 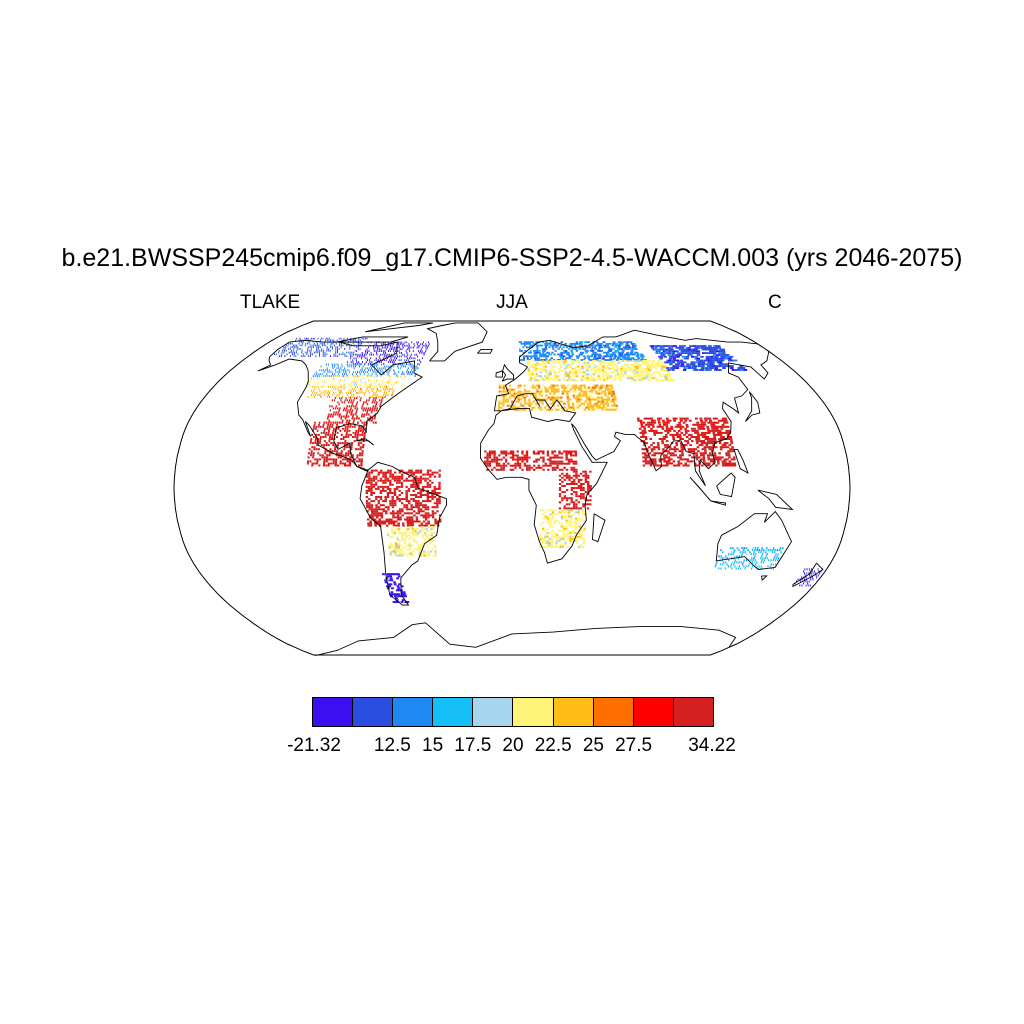 I want to click on colorbar-tick-label: 27.5, so click(x=634, y=745).